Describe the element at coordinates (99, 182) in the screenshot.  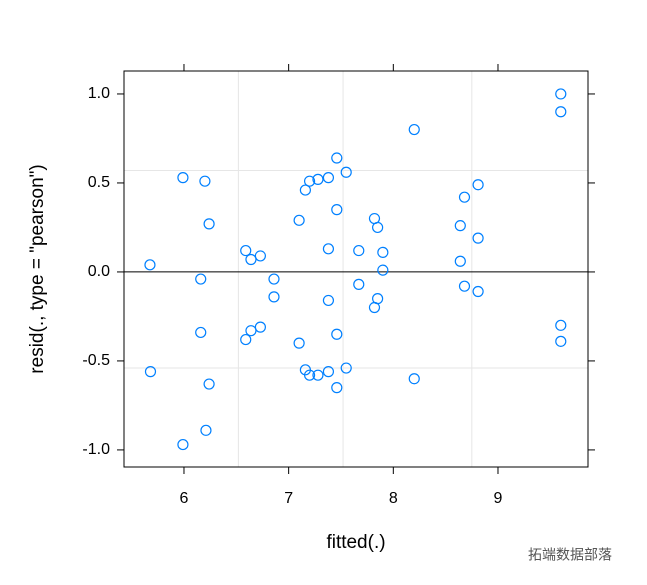
I see `y-tick-label: 0.5` at that location.